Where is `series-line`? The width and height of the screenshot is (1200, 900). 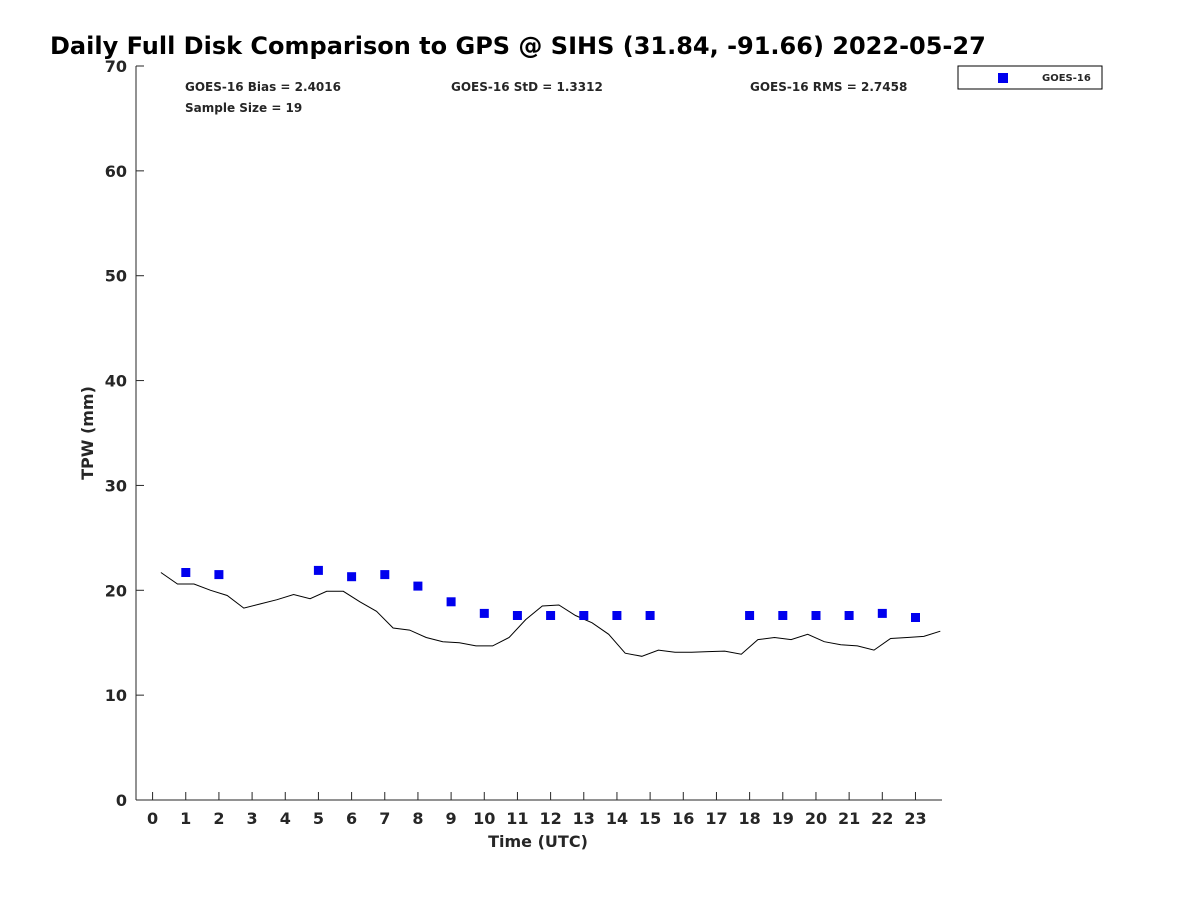 series-line is located at coordinates (550, 614).